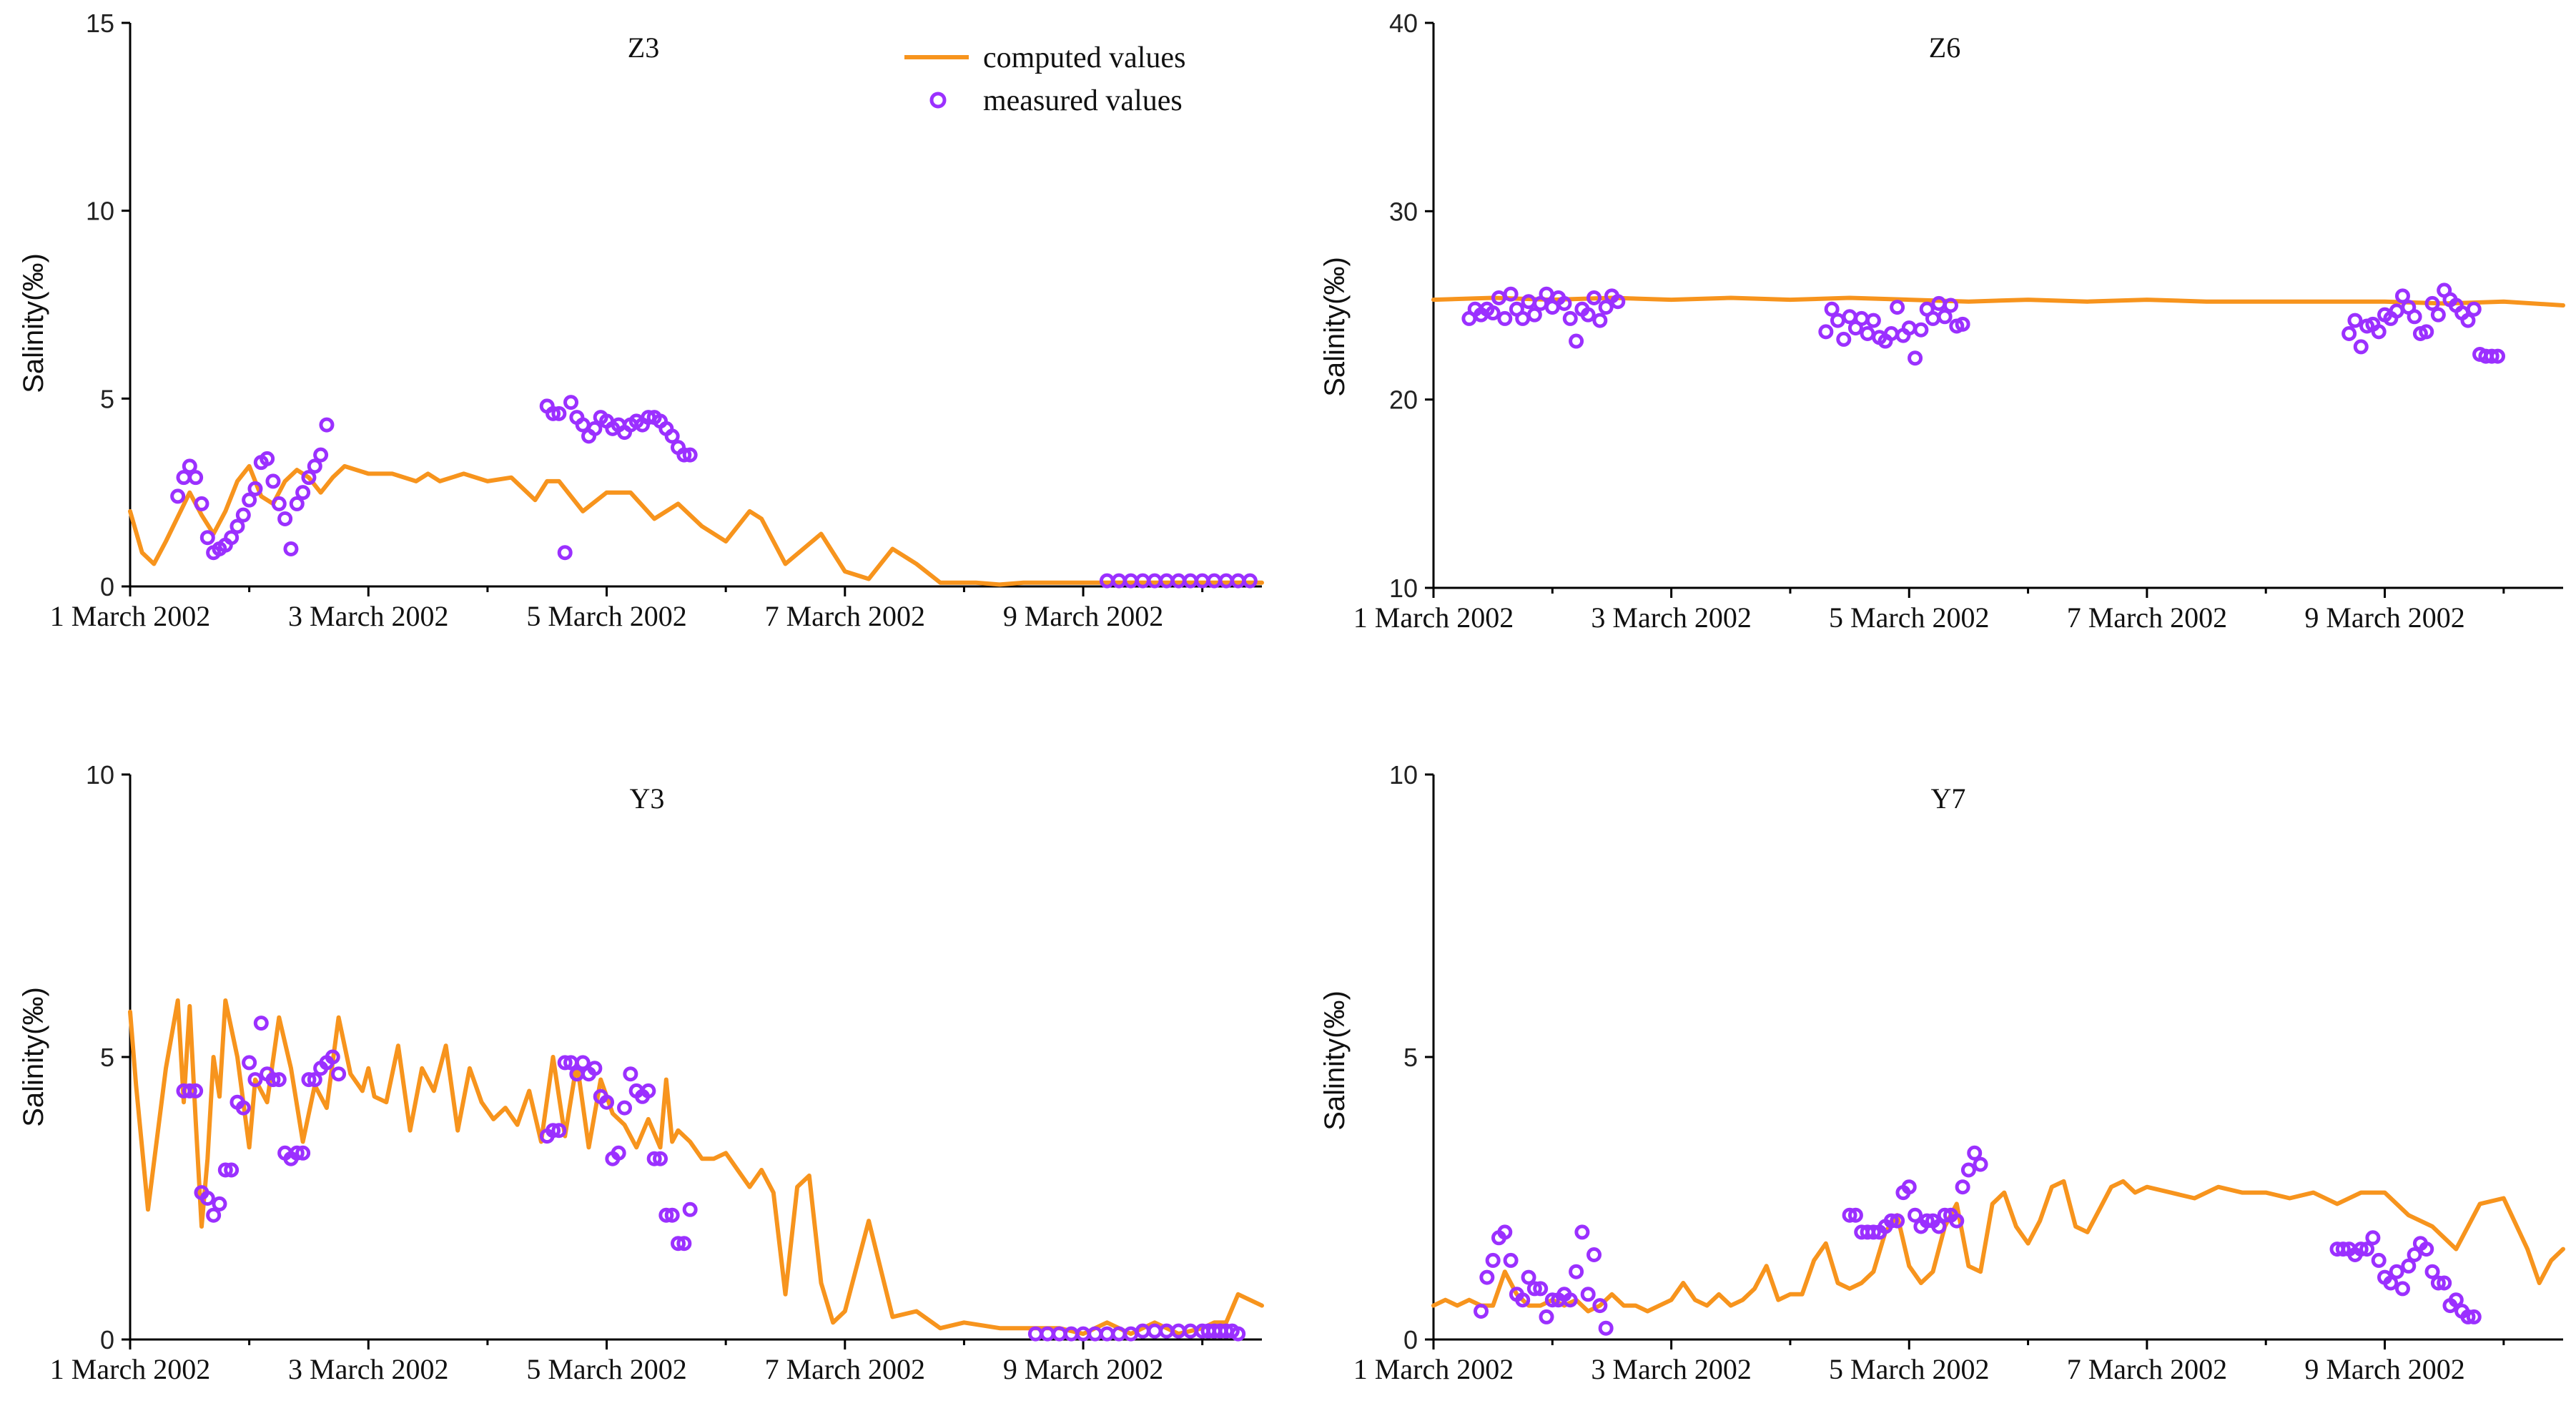 This screenshot has height=1411, width=2576. I want to click on panel-title: Z6, so click(1944, 48).